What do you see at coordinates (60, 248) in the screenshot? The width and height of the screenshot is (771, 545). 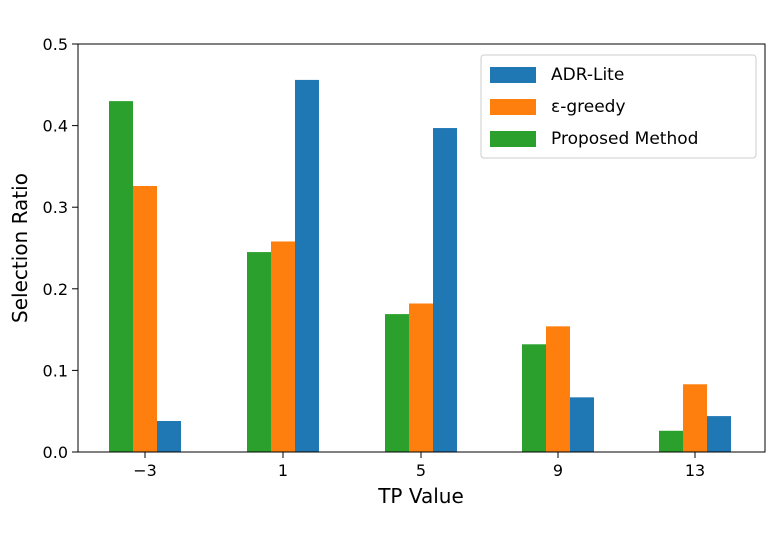 I see `y-axis: 0.0 0.1 0.2 0.3 0.4 0.5` at bounding box center [60, 248].